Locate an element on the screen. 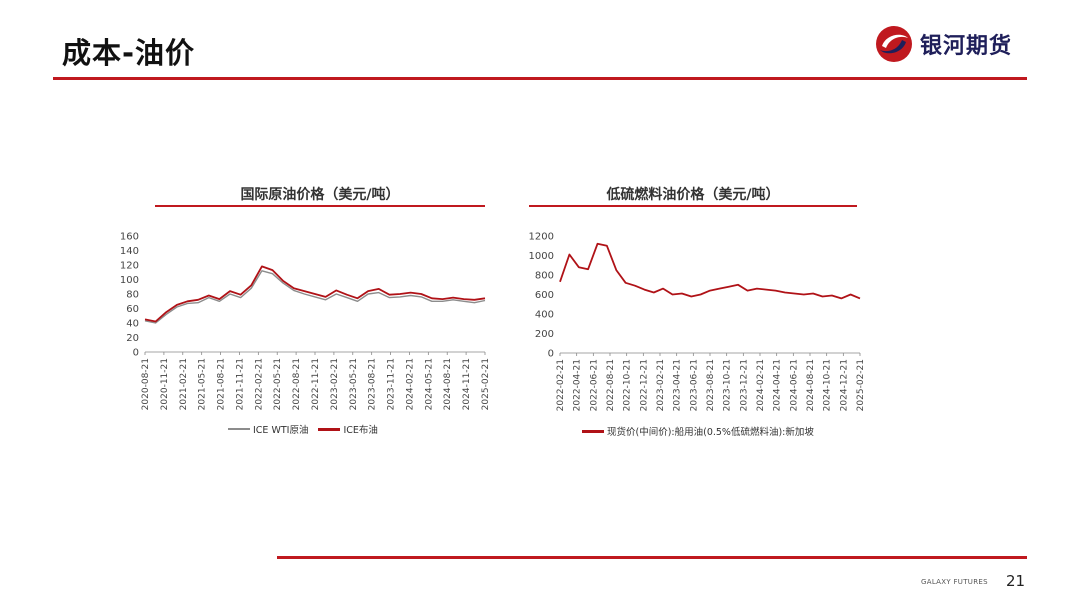 The image size is (1080, 608). crude-xtick-label: 2024-02-21 is located at coordinates (410, 384).